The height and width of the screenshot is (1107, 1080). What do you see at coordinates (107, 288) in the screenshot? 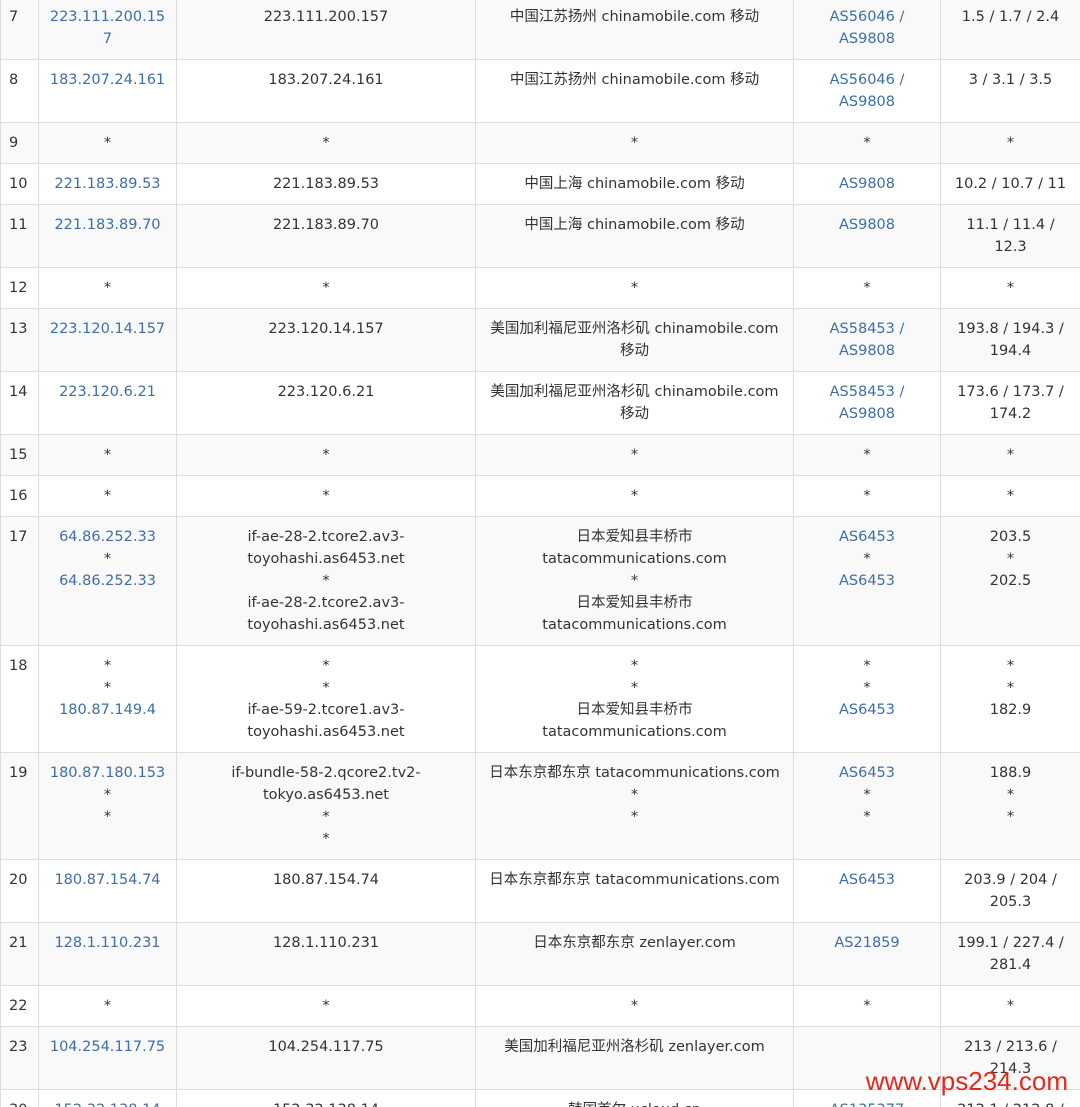
I see `ip-cell: *` at bounding box center [107, 288].